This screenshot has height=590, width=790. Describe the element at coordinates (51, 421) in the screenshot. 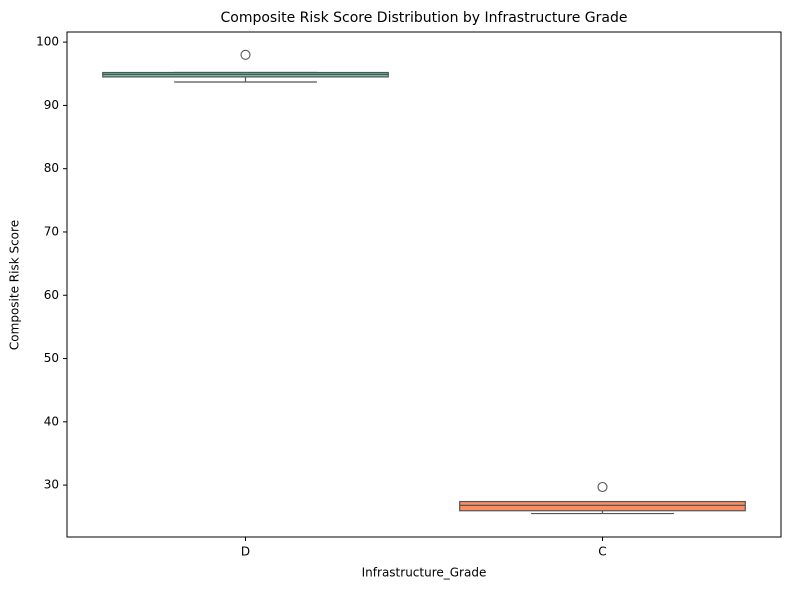

I see `y-tick-label: 40` at that location.